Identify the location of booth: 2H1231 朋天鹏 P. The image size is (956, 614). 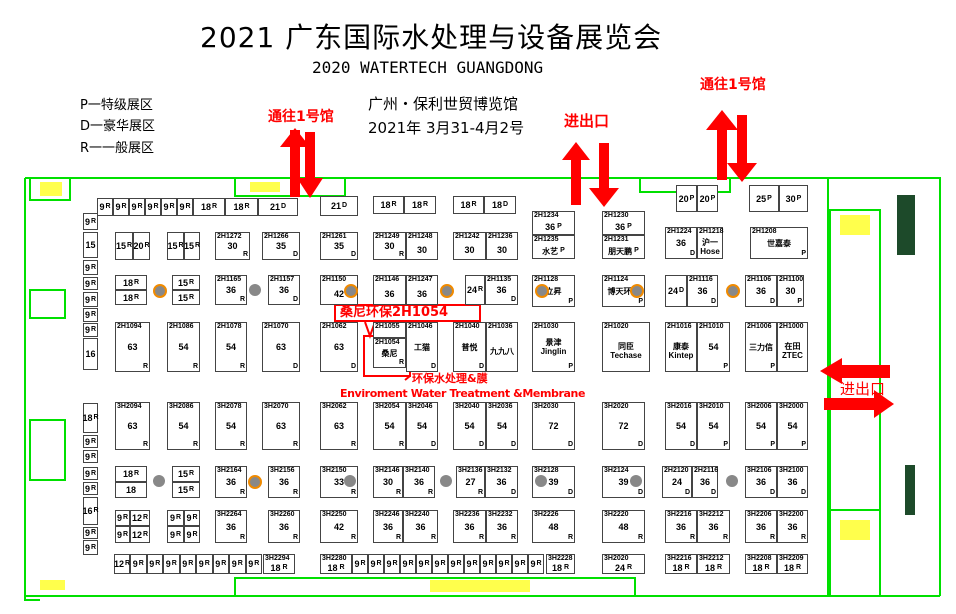
(623, 247).